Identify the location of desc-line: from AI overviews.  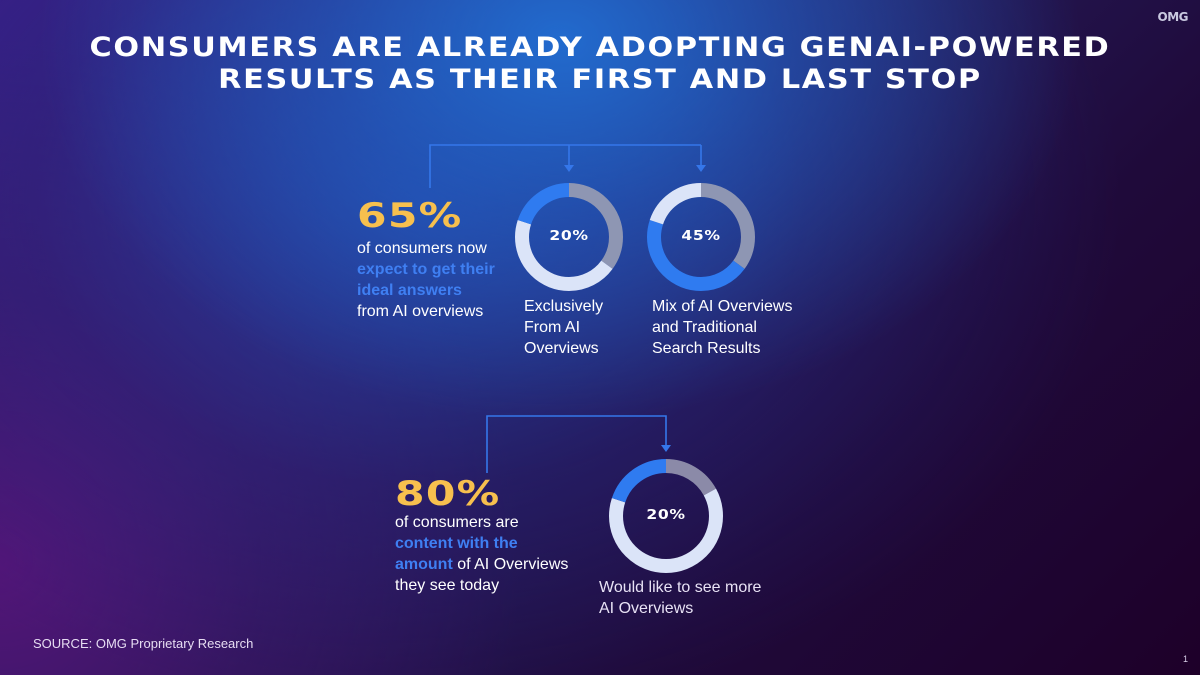
(420, 311).